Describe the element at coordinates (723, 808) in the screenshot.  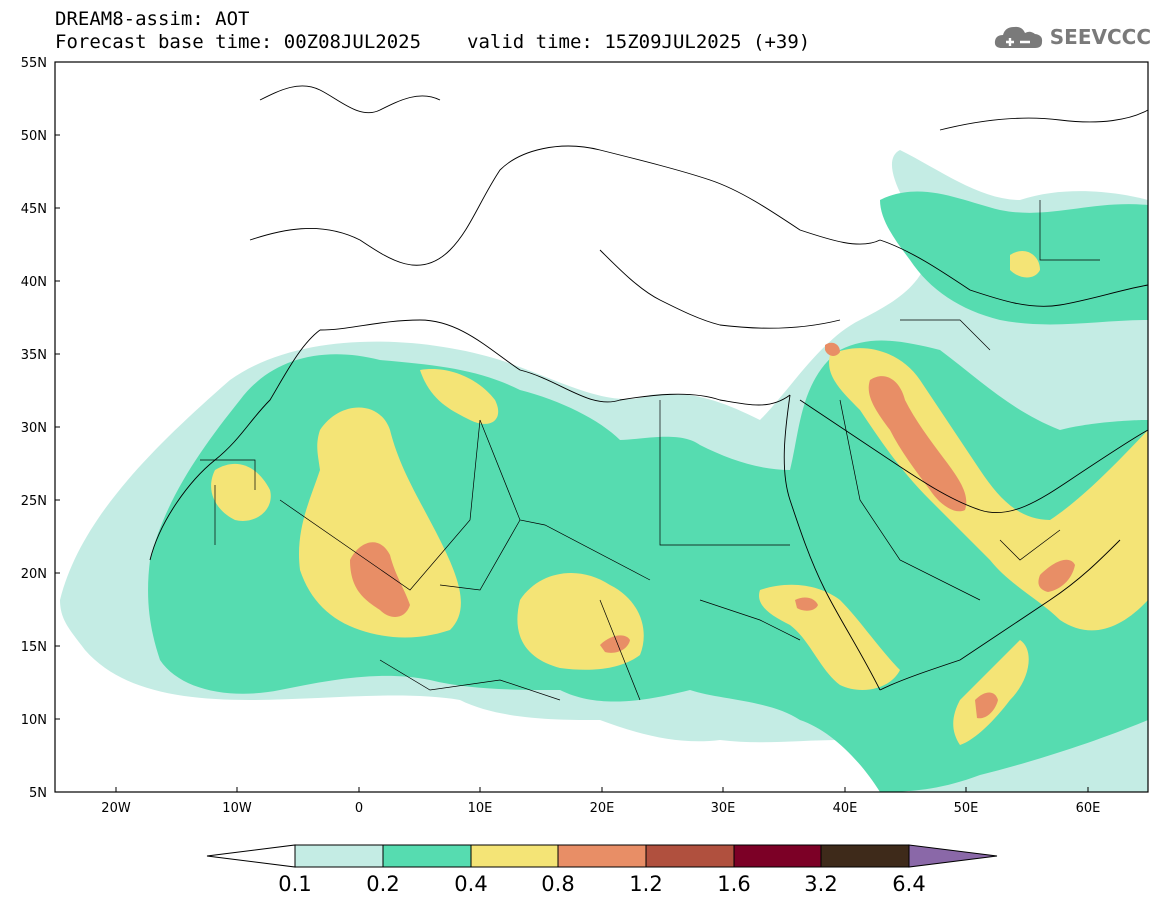
I see `svg-text: 30E` at that location.